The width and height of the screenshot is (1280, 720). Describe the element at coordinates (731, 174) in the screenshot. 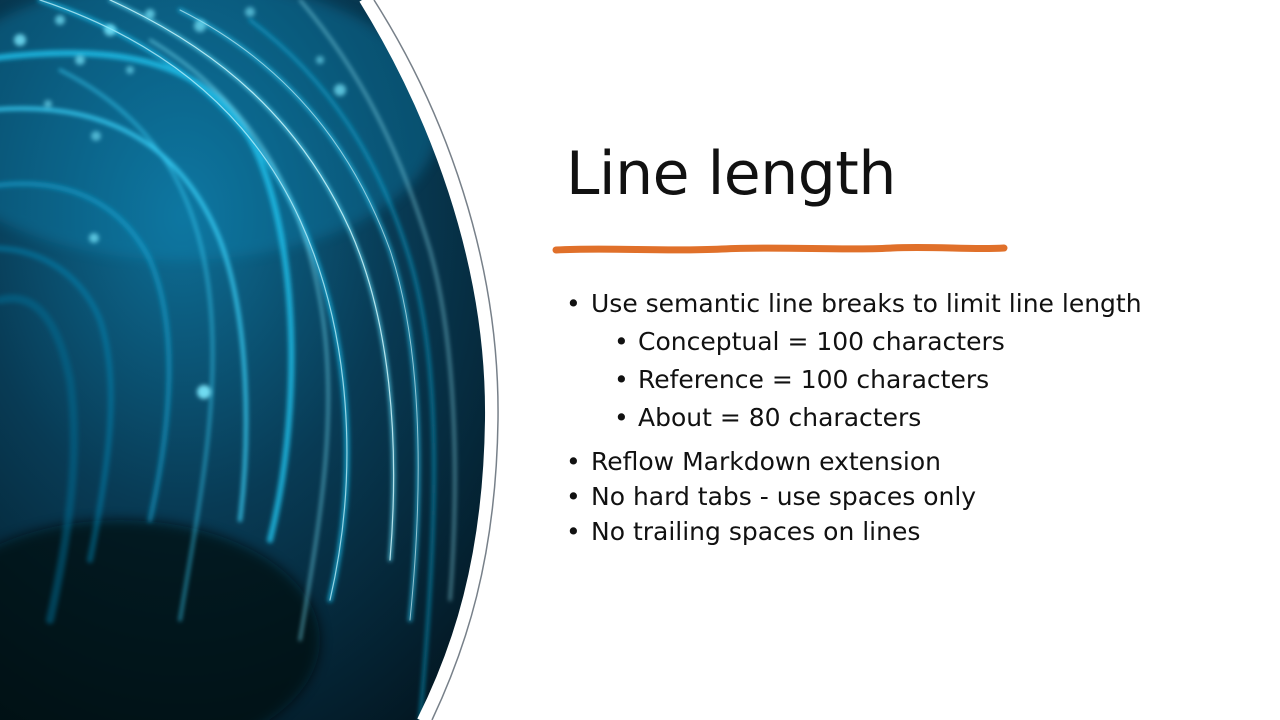

I see `slide-title: Line length` at that location.